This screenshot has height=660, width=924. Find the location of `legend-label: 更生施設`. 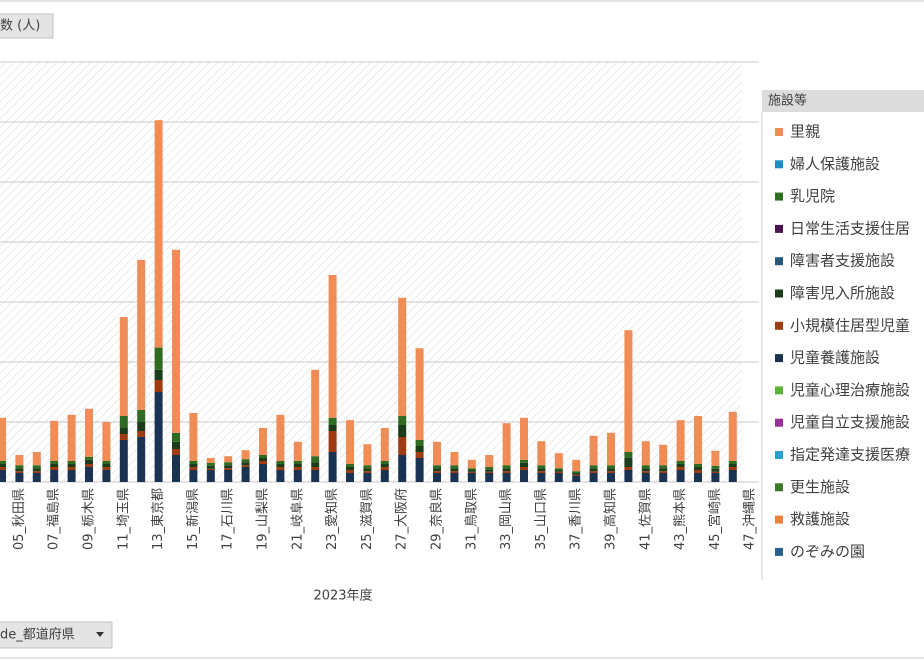

legend-label: 更生施設 is located at coordinates (820, 487).